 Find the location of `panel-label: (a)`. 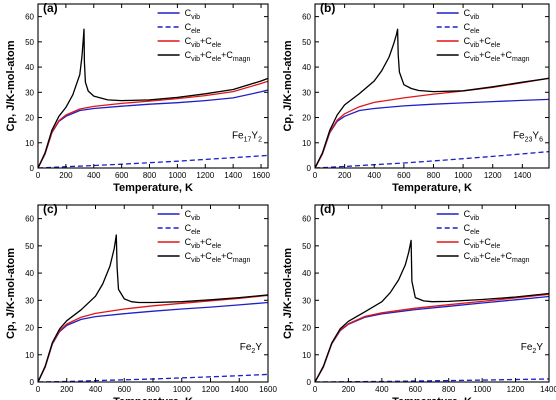

panel-label: (a) is located at coordinates (50, 8).